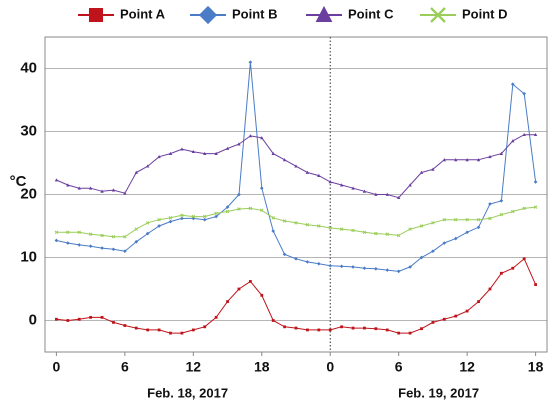  Describe the element at coordinates (33, 319) in the screenshot. I see `y-tick-label: 0` at that location.